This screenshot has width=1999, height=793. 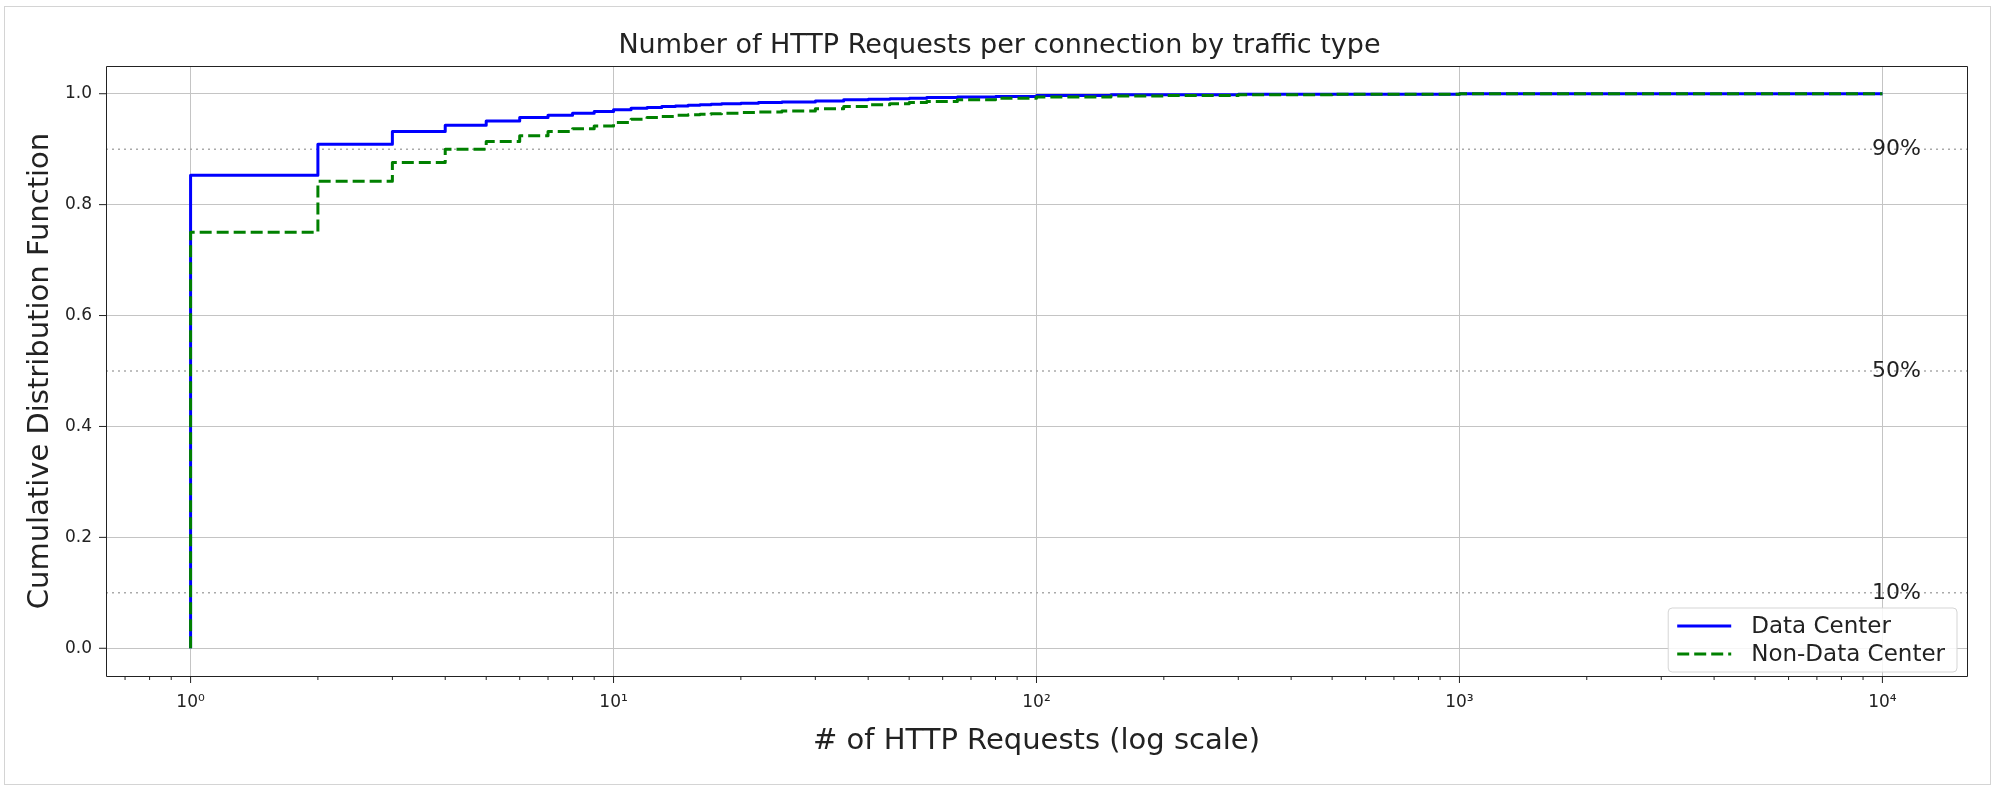 What do you see at coordinates (1882, 700) in the screenshot?
I see `x-tick-label: 10⁴` at bounding box center [1882, 700].